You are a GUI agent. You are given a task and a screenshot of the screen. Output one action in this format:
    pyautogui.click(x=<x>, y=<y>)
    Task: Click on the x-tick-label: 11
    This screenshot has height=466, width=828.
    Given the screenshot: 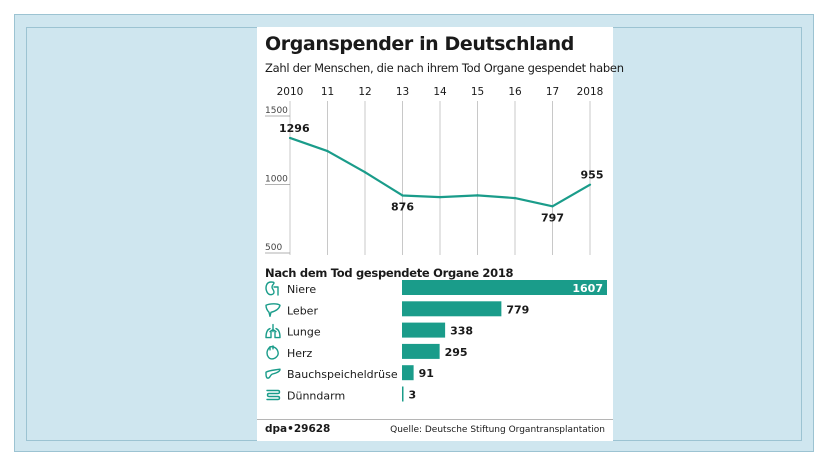 What is the action you would take?
    pyautogui.click(x=327, y=92)
    